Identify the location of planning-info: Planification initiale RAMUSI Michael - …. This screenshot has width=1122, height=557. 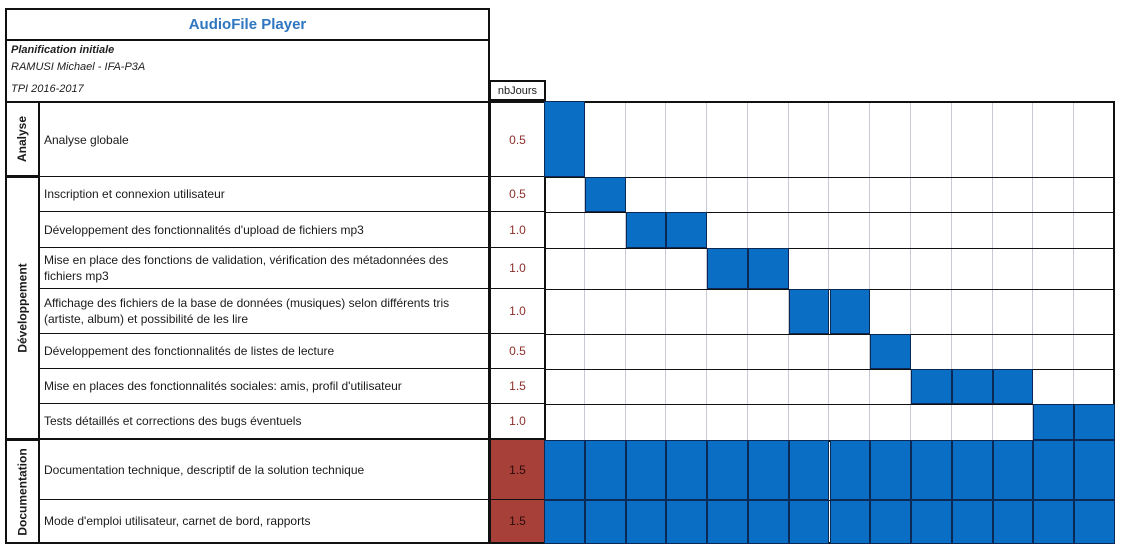
(247, 70).